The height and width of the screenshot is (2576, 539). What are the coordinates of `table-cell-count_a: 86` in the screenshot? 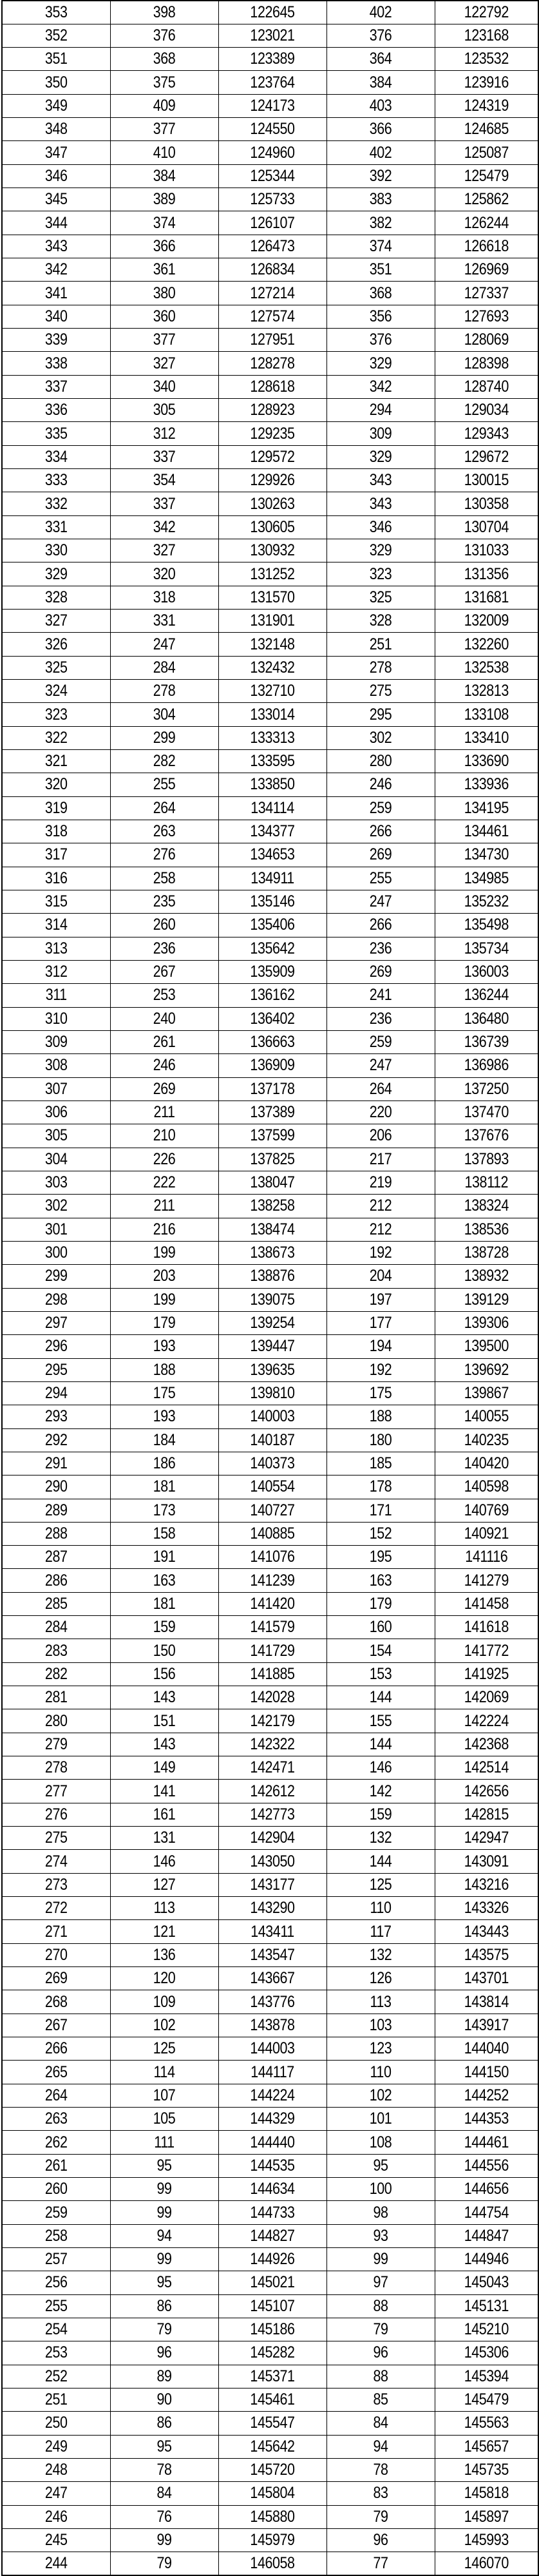 It's located at (164, 2423).